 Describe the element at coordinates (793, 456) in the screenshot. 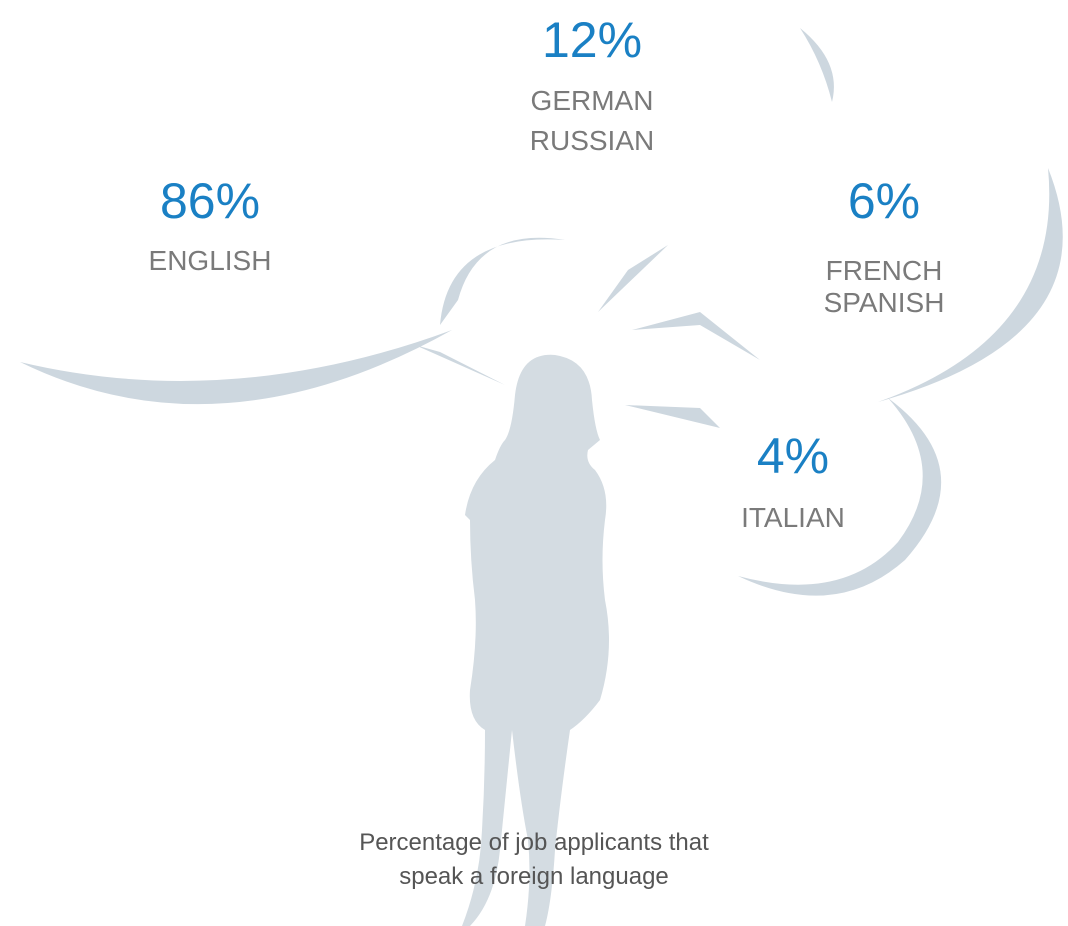

I see `percentage: 4%` at that location.